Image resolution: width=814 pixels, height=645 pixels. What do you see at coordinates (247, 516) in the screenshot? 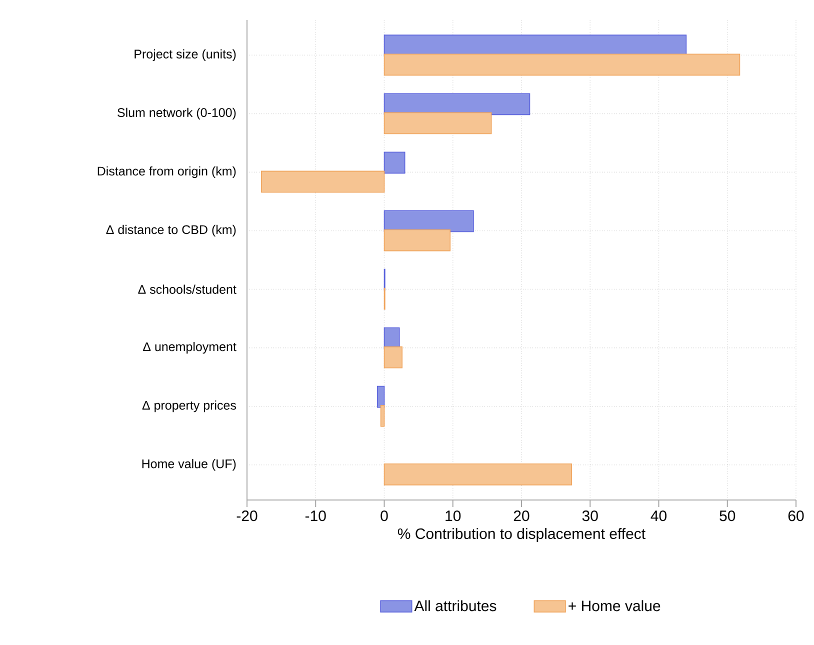
I see `x-tick-label: -20` at bounding box center [247, 516].